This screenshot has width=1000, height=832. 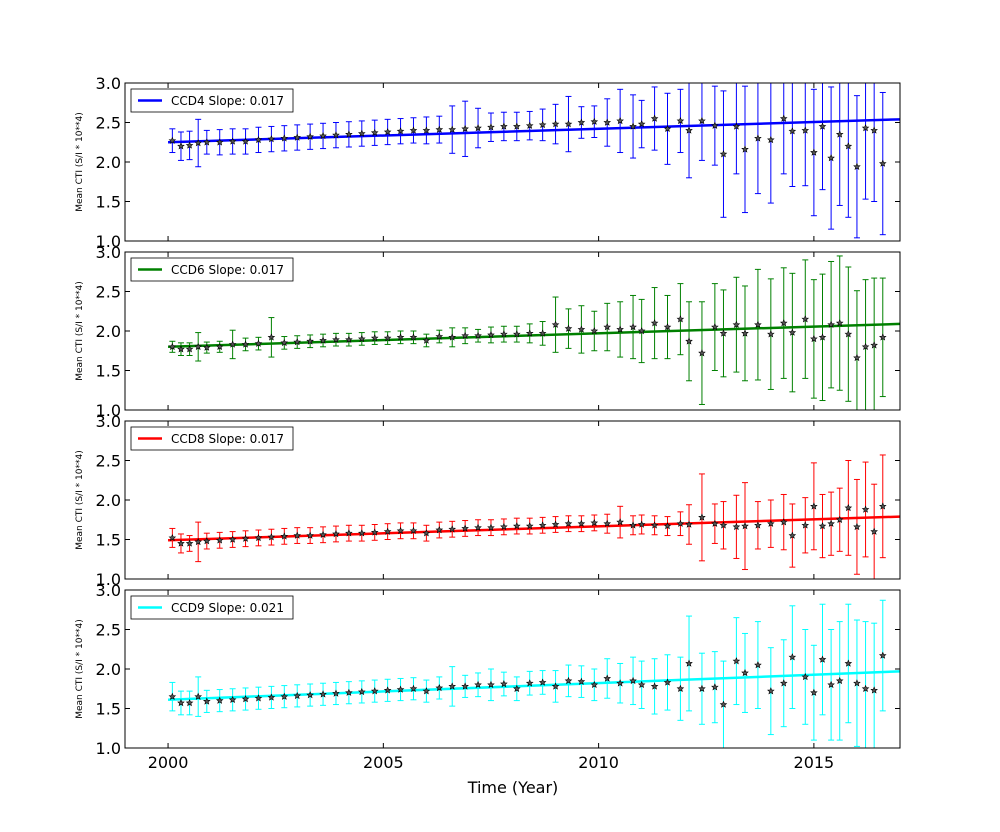 What do you see at coordinates (513, 787) in the screenshot?
I see `x-axis-label: Time (Year)` at bounding box center [513, 787].